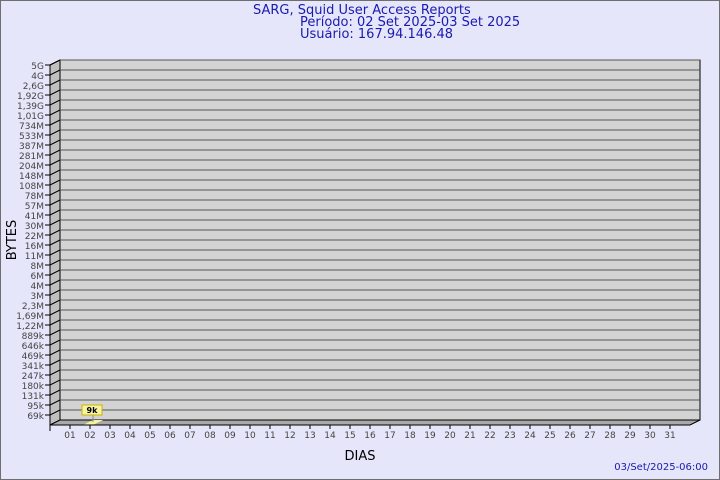 The image size is (720, 480). I want to click on x-tick-label: 28, so click(610, 436).